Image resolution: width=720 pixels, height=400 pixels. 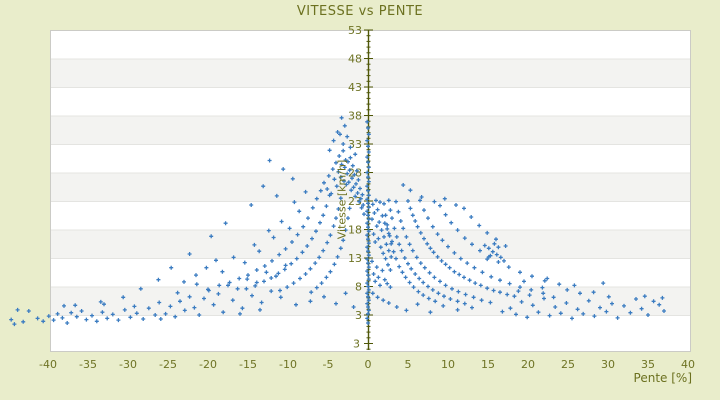 What do you see at coordinates (88, 364) in the screenshot?
I see `x-tick-label: -35` at bounding box center [88, 364].